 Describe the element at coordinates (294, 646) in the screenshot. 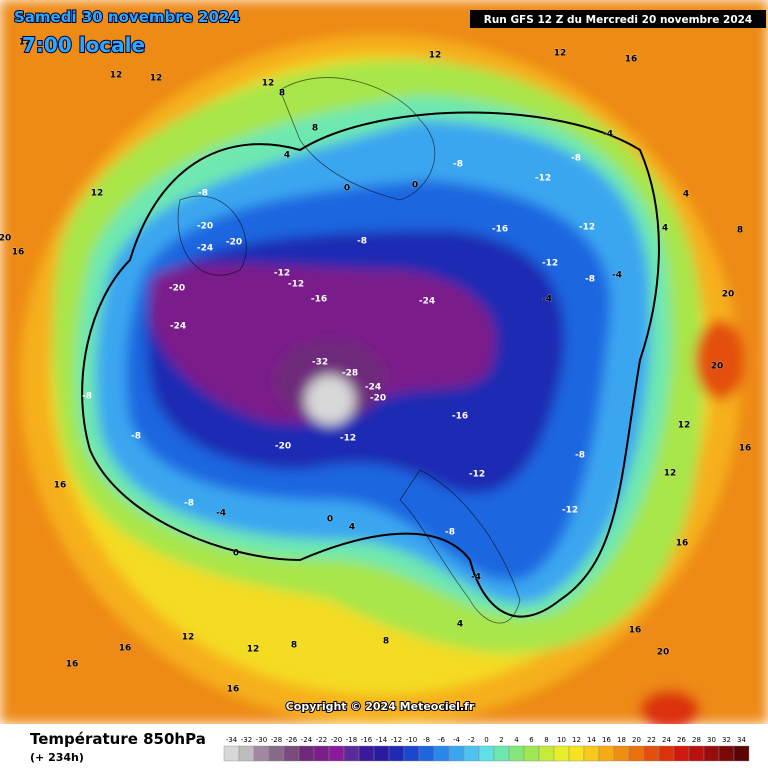

I see `contour-label: 8` at that location.